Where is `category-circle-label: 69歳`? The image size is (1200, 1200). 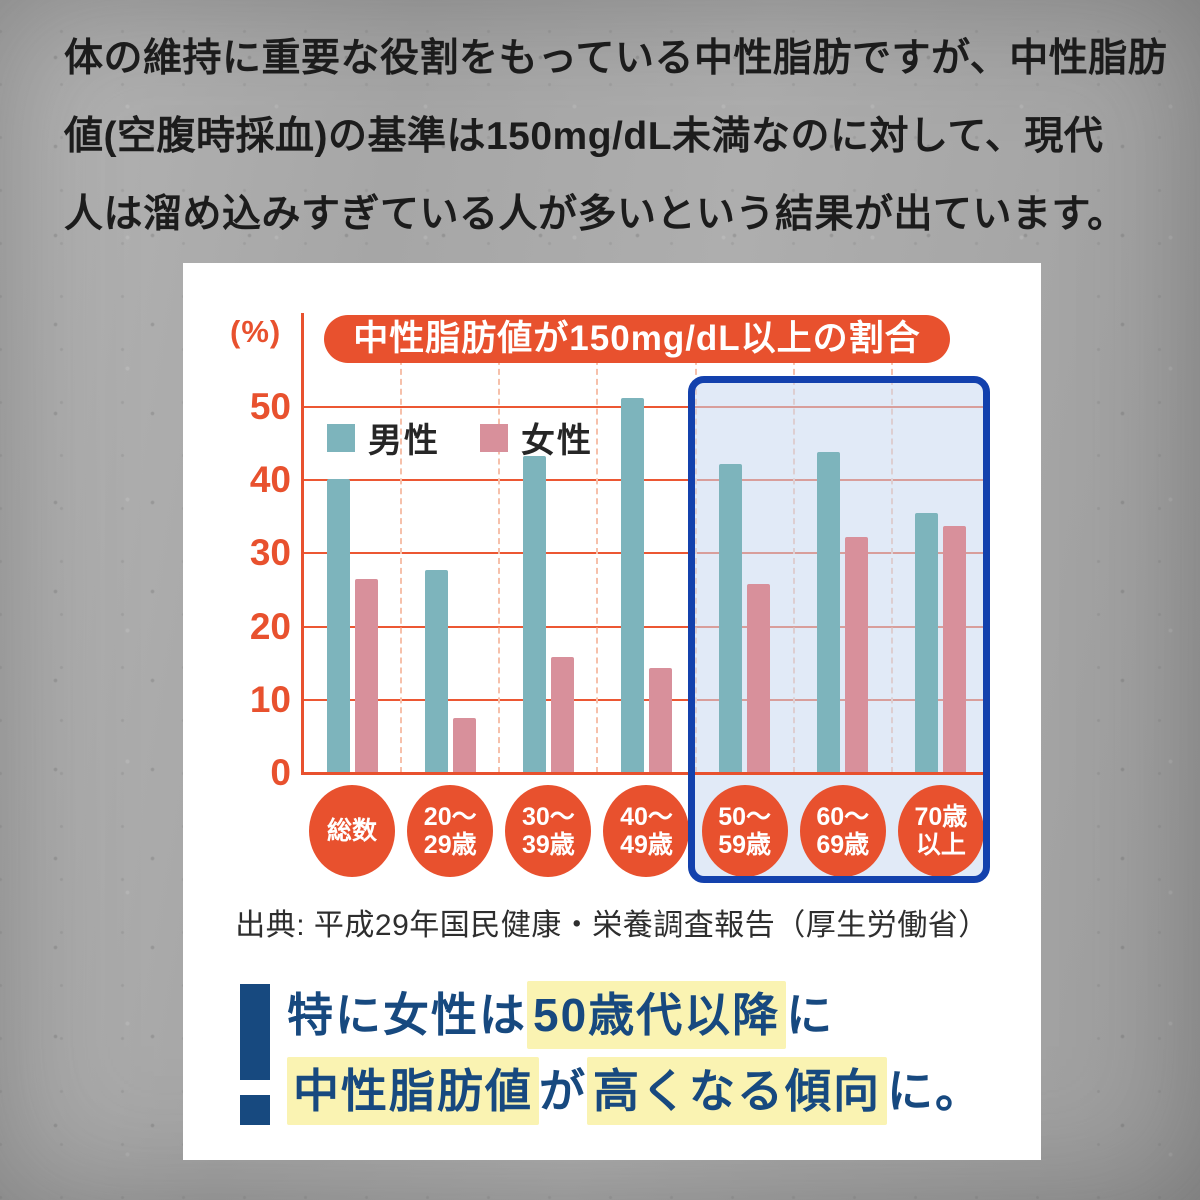 category-circle-label: 69歳 is located at coordinates (843, 845).